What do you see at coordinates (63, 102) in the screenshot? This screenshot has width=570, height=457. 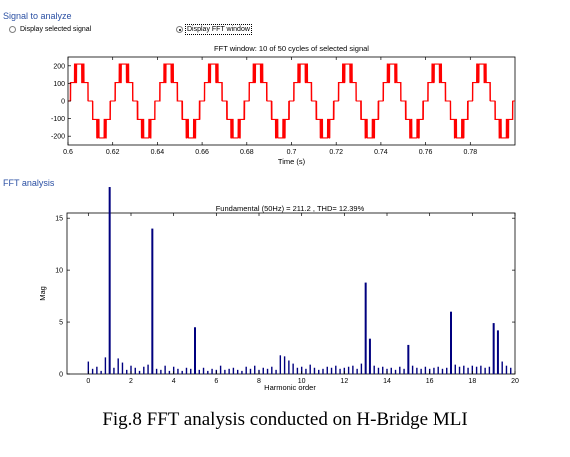 I see `waveform-y-tick-label: 0` at bounding box center [63, 102].